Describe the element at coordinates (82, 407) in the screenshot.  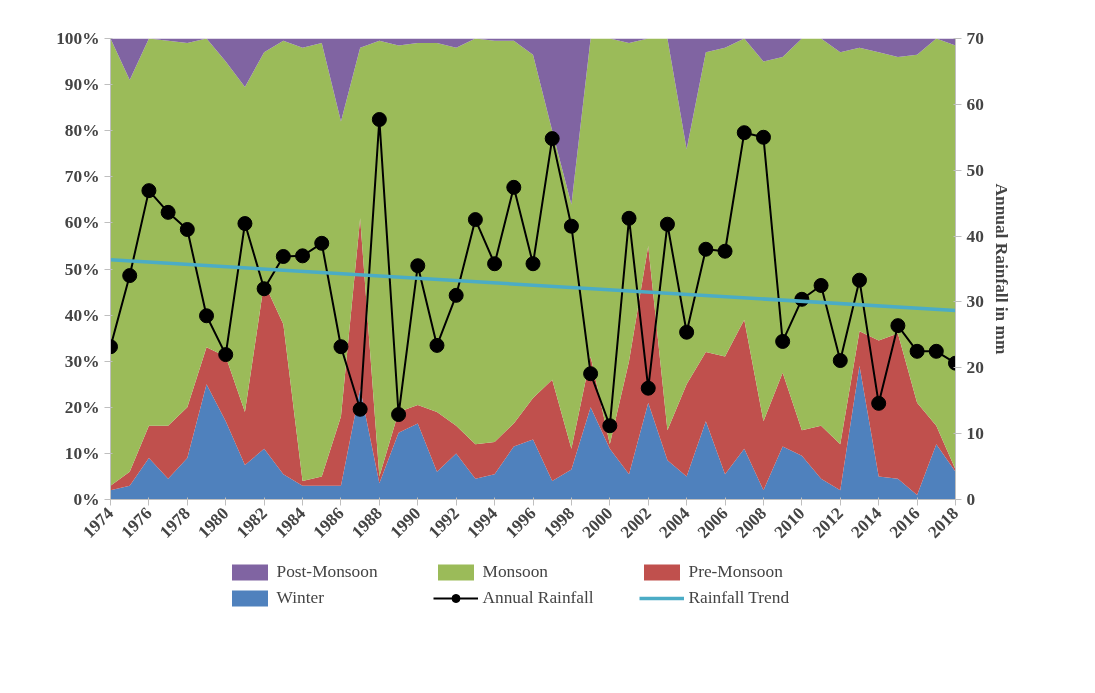
I see `y-tick-label: 20%` at that location.